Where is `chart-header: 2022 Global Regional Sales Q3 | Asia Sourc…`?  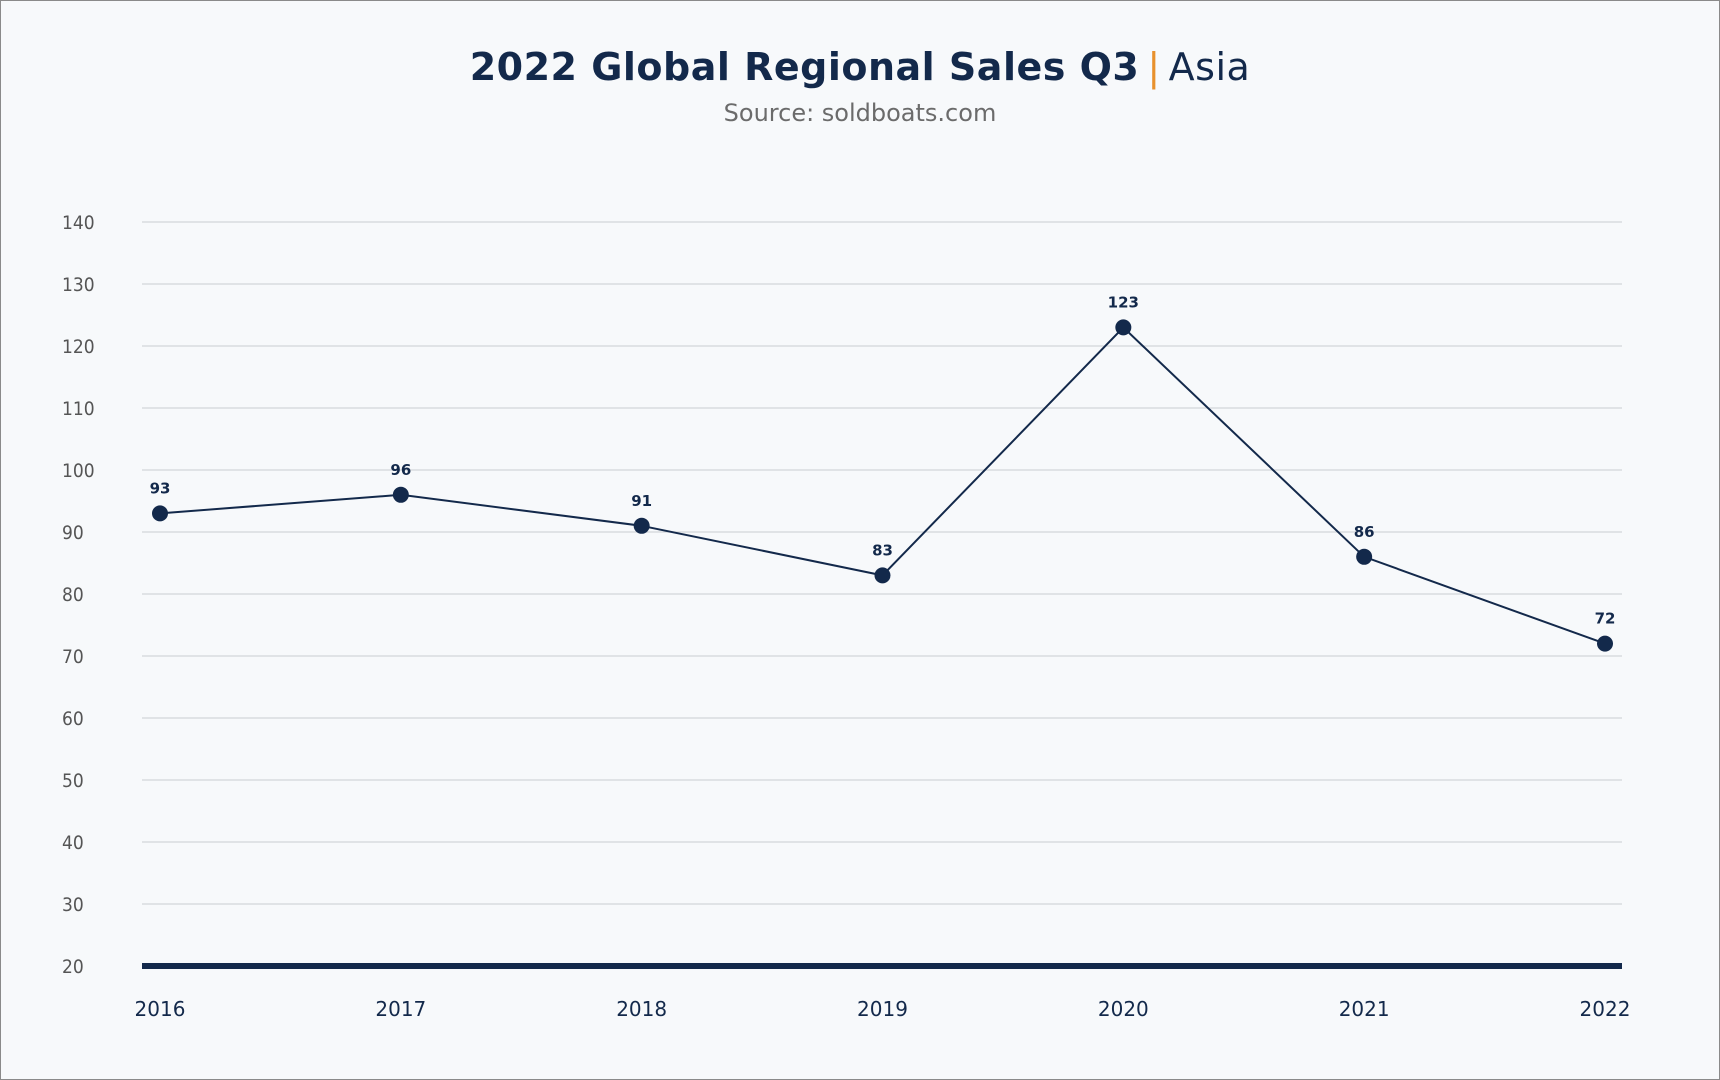
chart-header: 2022 Global Regional Sales Q3 | Asia Sourc… is located at coordinates (860, 85).